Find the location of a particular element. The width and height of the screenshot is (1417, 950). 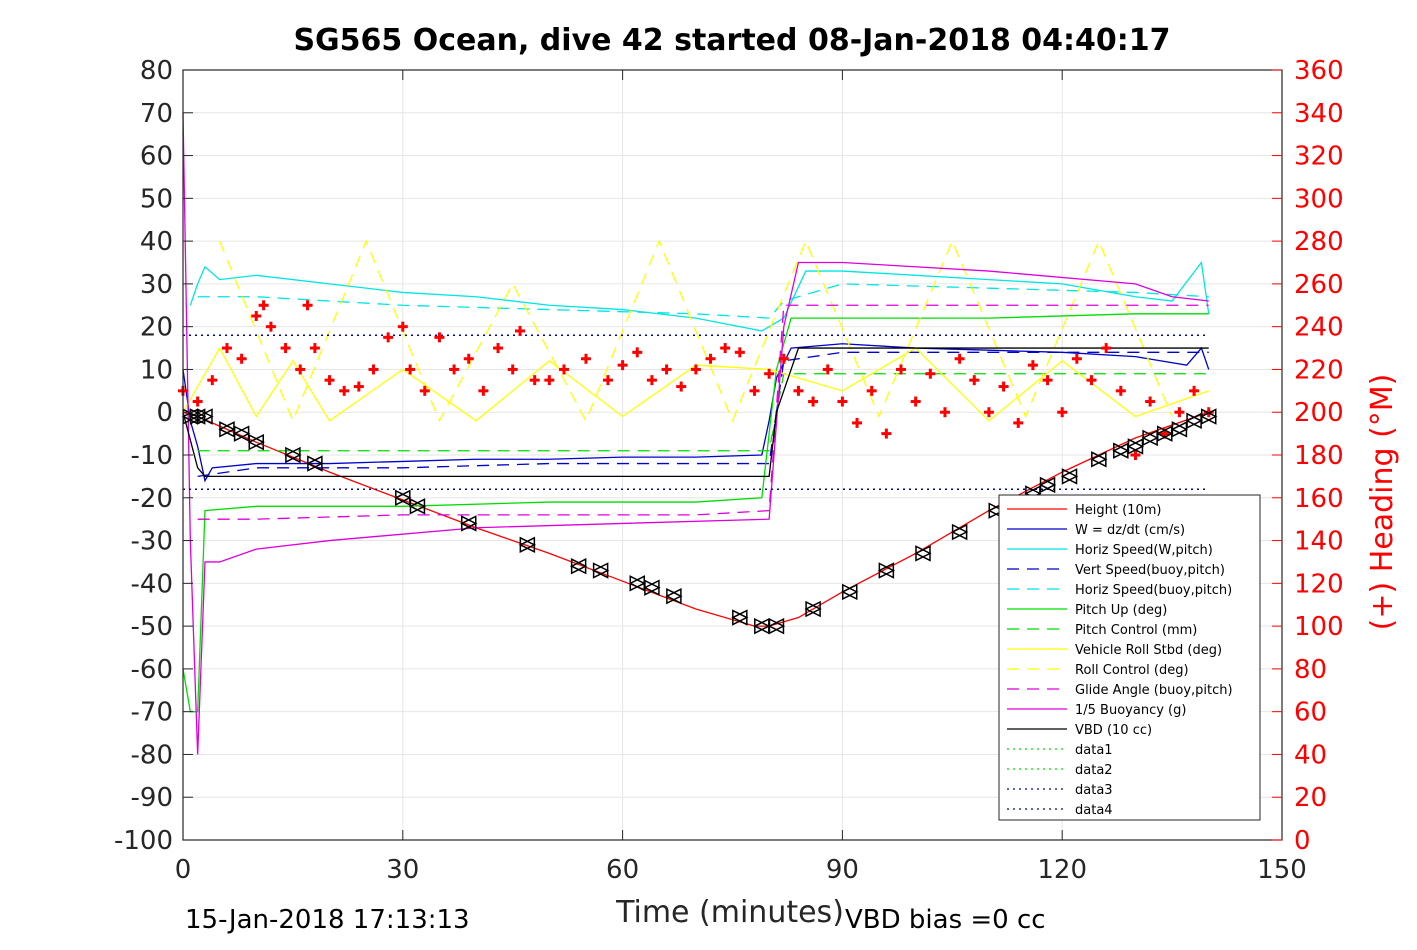

y-left-tick-label: -50 is located at coordinates (152, 627).